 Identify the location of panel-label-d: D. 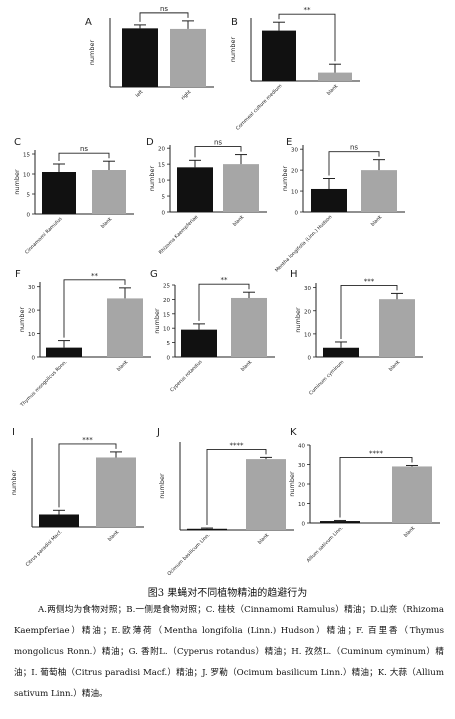
(150, 142).